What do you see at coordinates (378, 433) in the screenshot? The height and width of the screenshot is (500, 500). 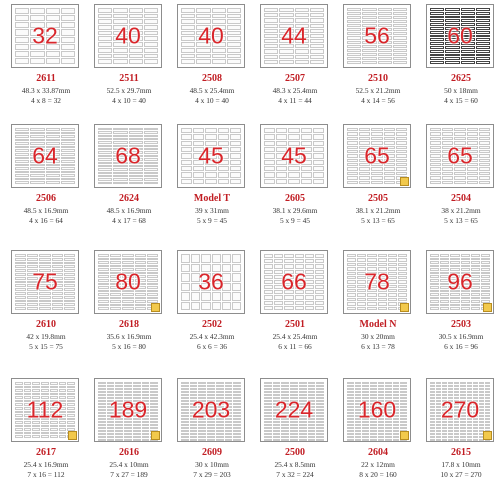 I see `label-sheet-card: 160 2604 22 x 12mm 8 x 20 = 160` at bounding box center [378, 433].